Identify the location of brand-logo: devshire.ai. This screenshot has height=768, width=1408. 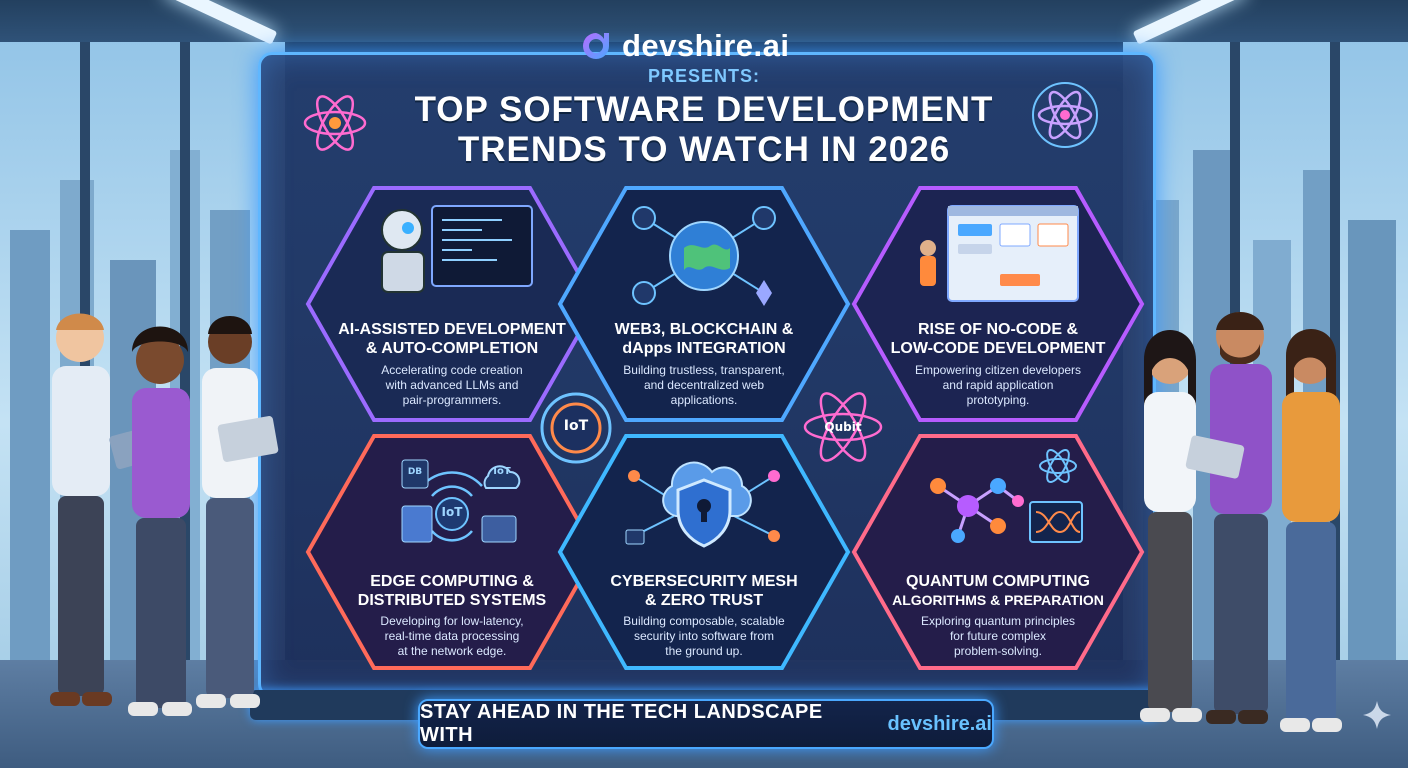
(704, 46).